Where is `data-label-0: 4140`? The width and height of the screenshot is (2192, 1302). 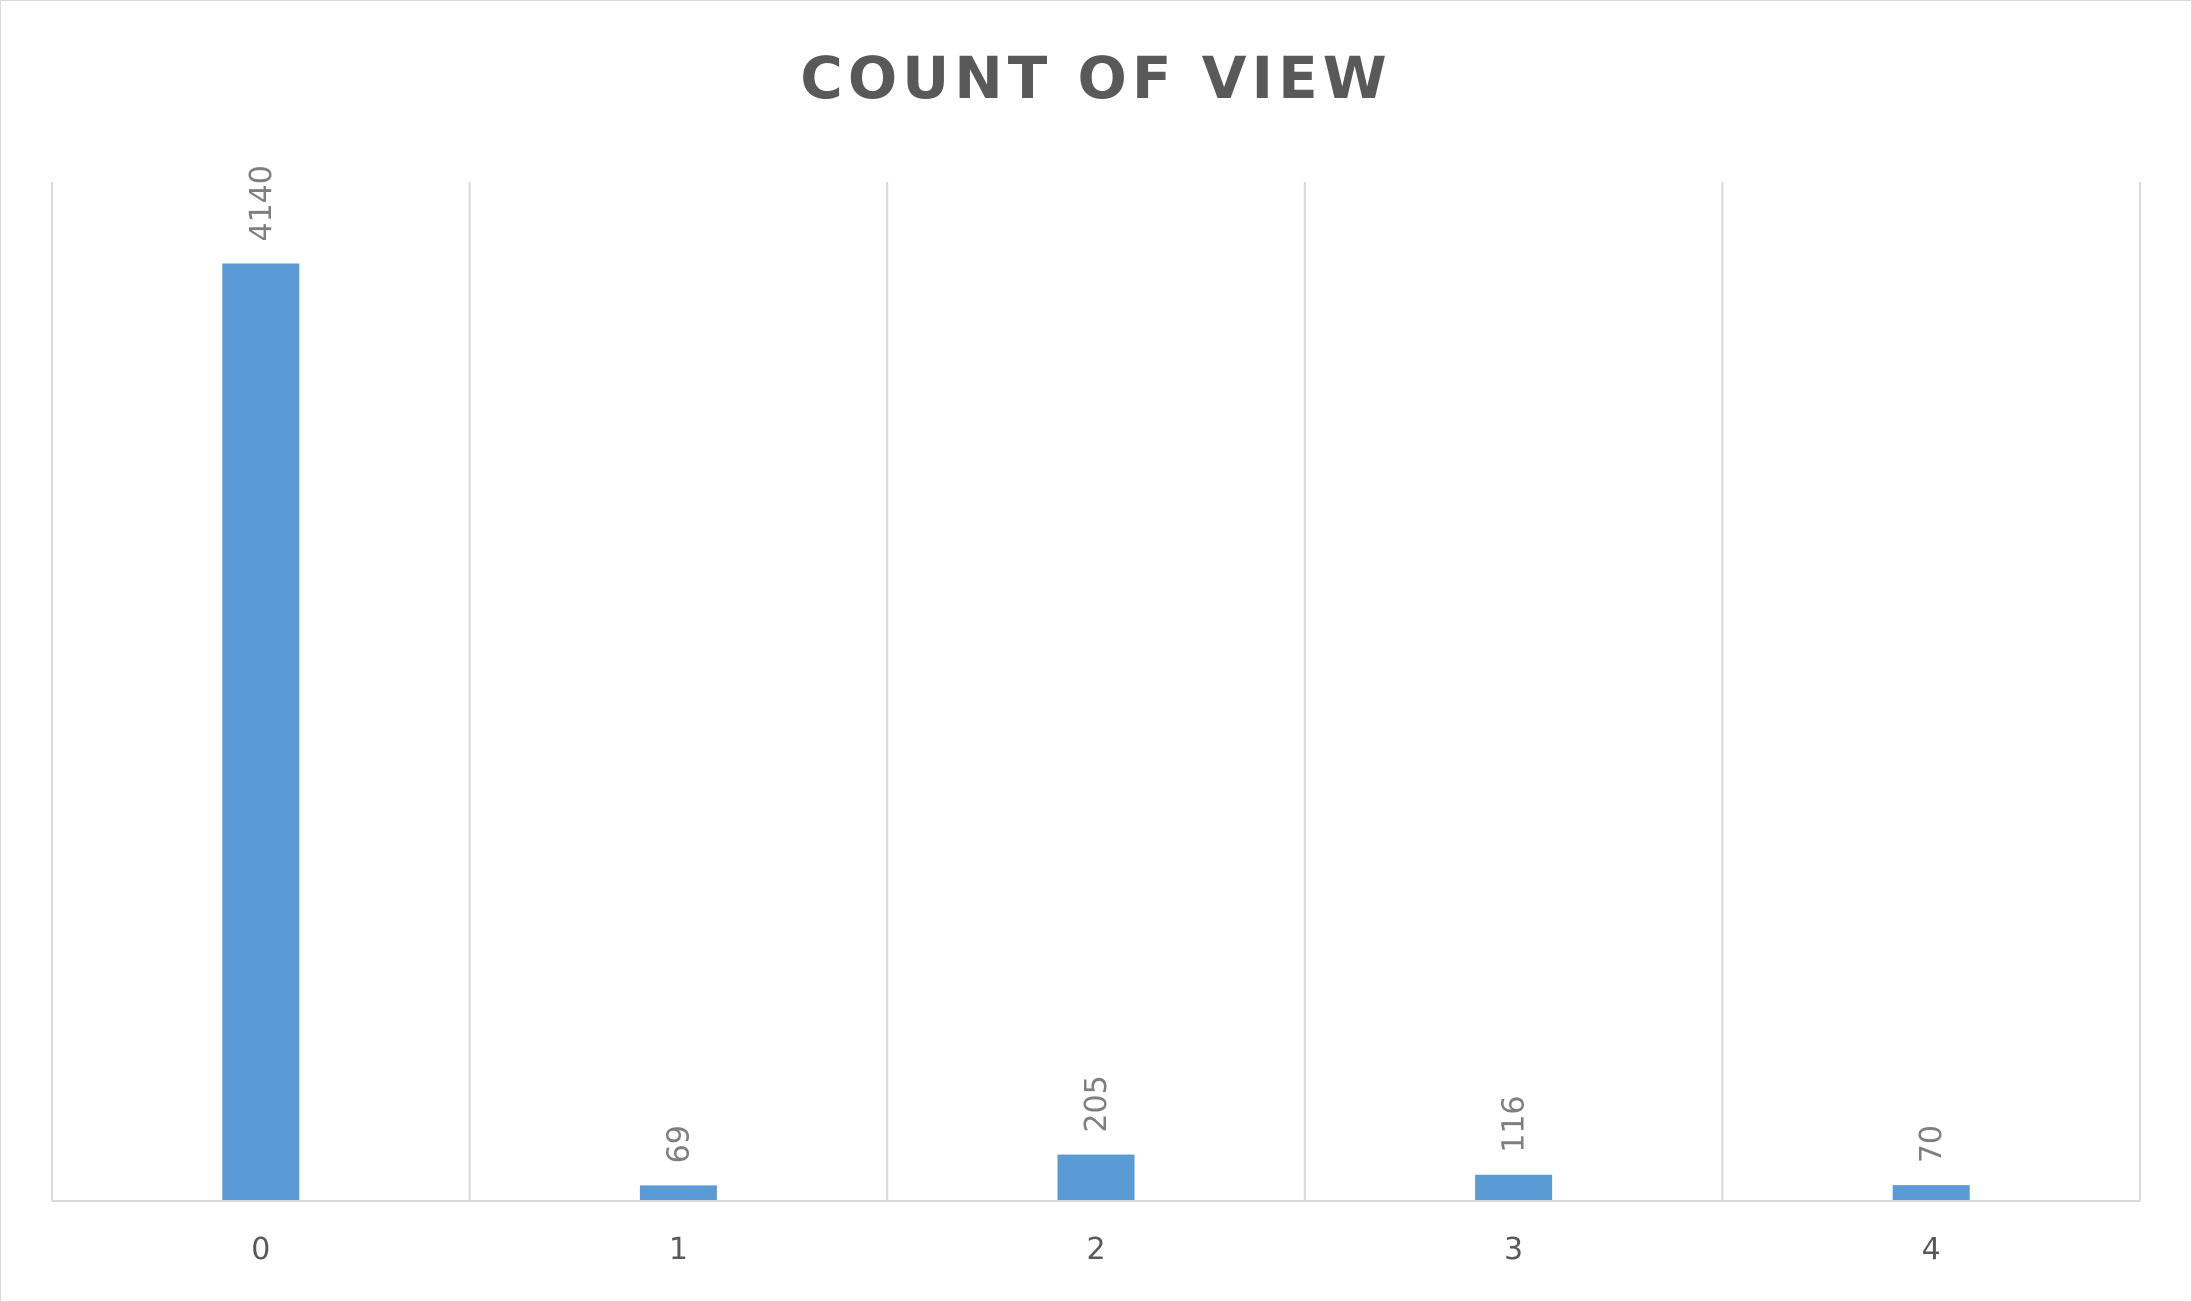 data-label-0: 4140 is located at coordinates (261, 203).